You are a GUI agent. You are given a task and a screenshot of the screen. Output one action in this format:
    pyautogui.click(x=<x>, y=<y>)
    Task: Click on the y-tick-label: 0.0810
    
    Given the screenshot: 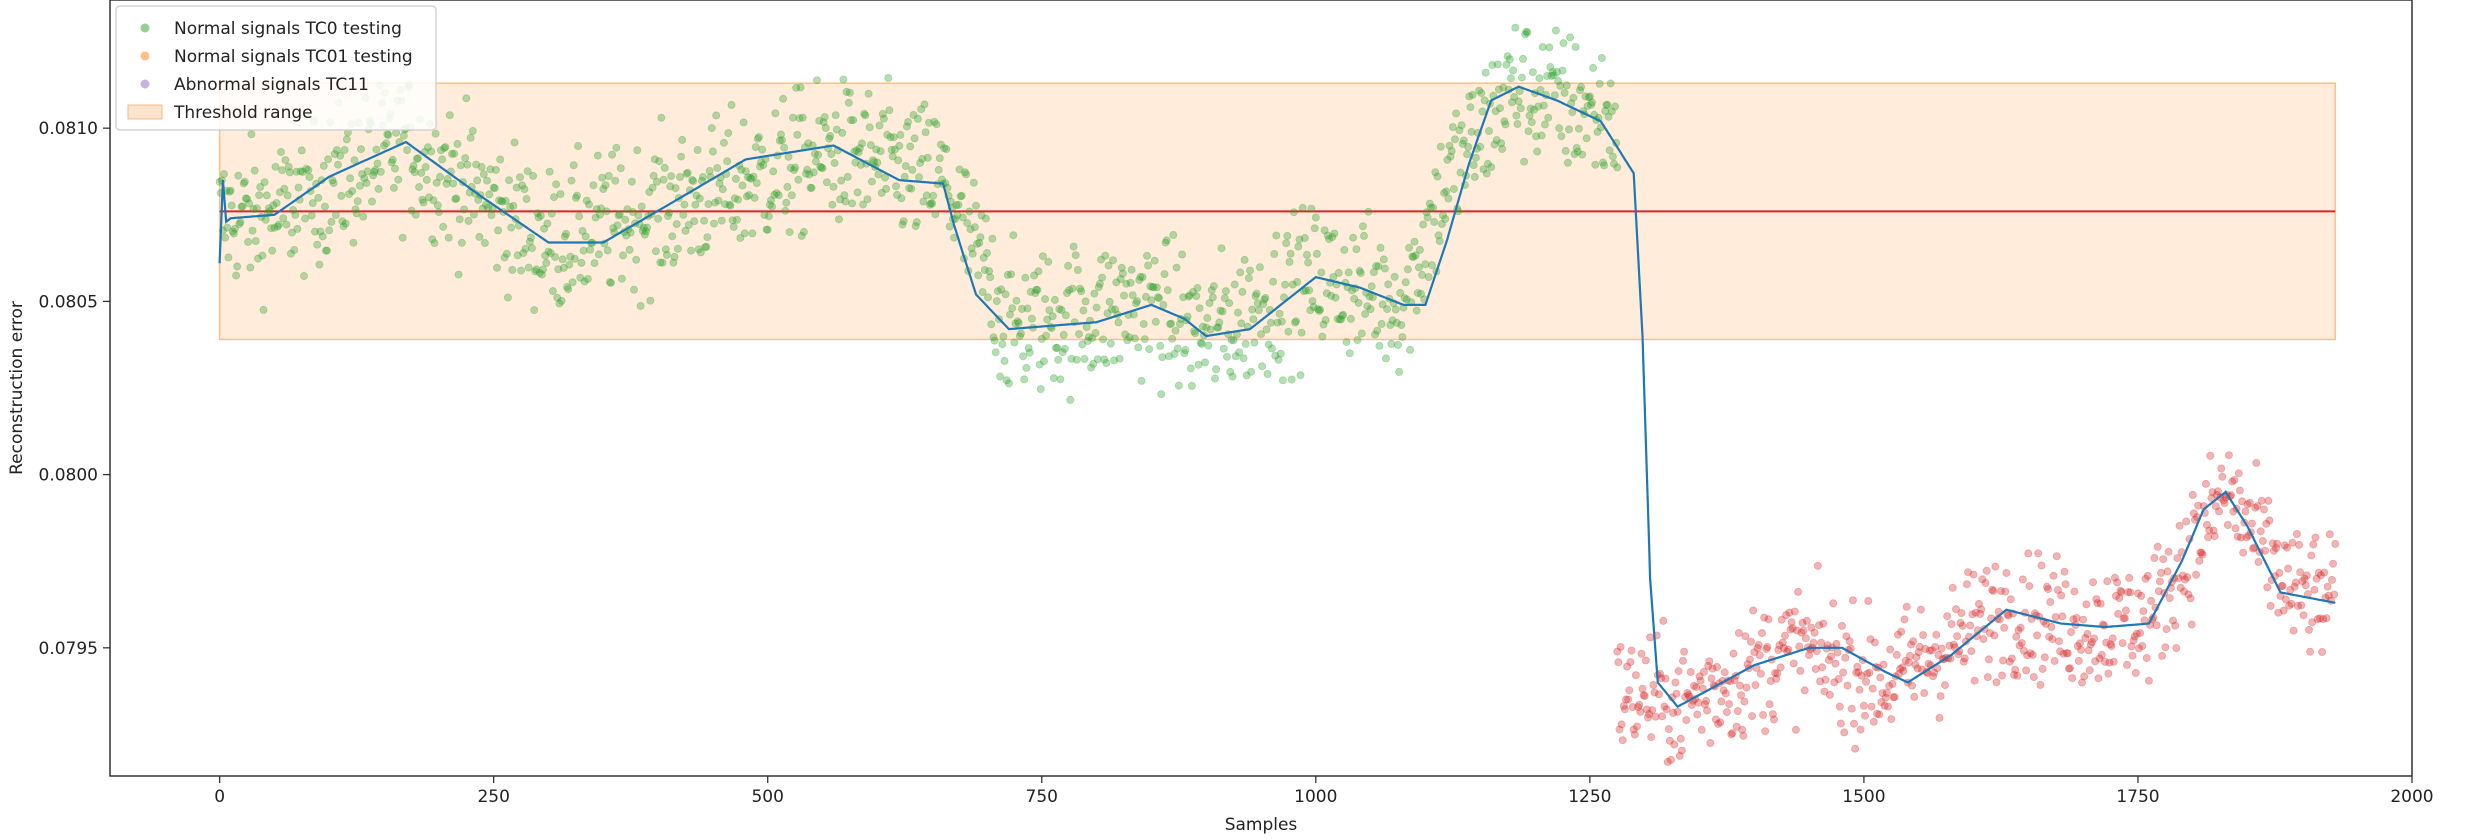 What is the action you would take?
    pyautogui.click(x=68, y=129)
    